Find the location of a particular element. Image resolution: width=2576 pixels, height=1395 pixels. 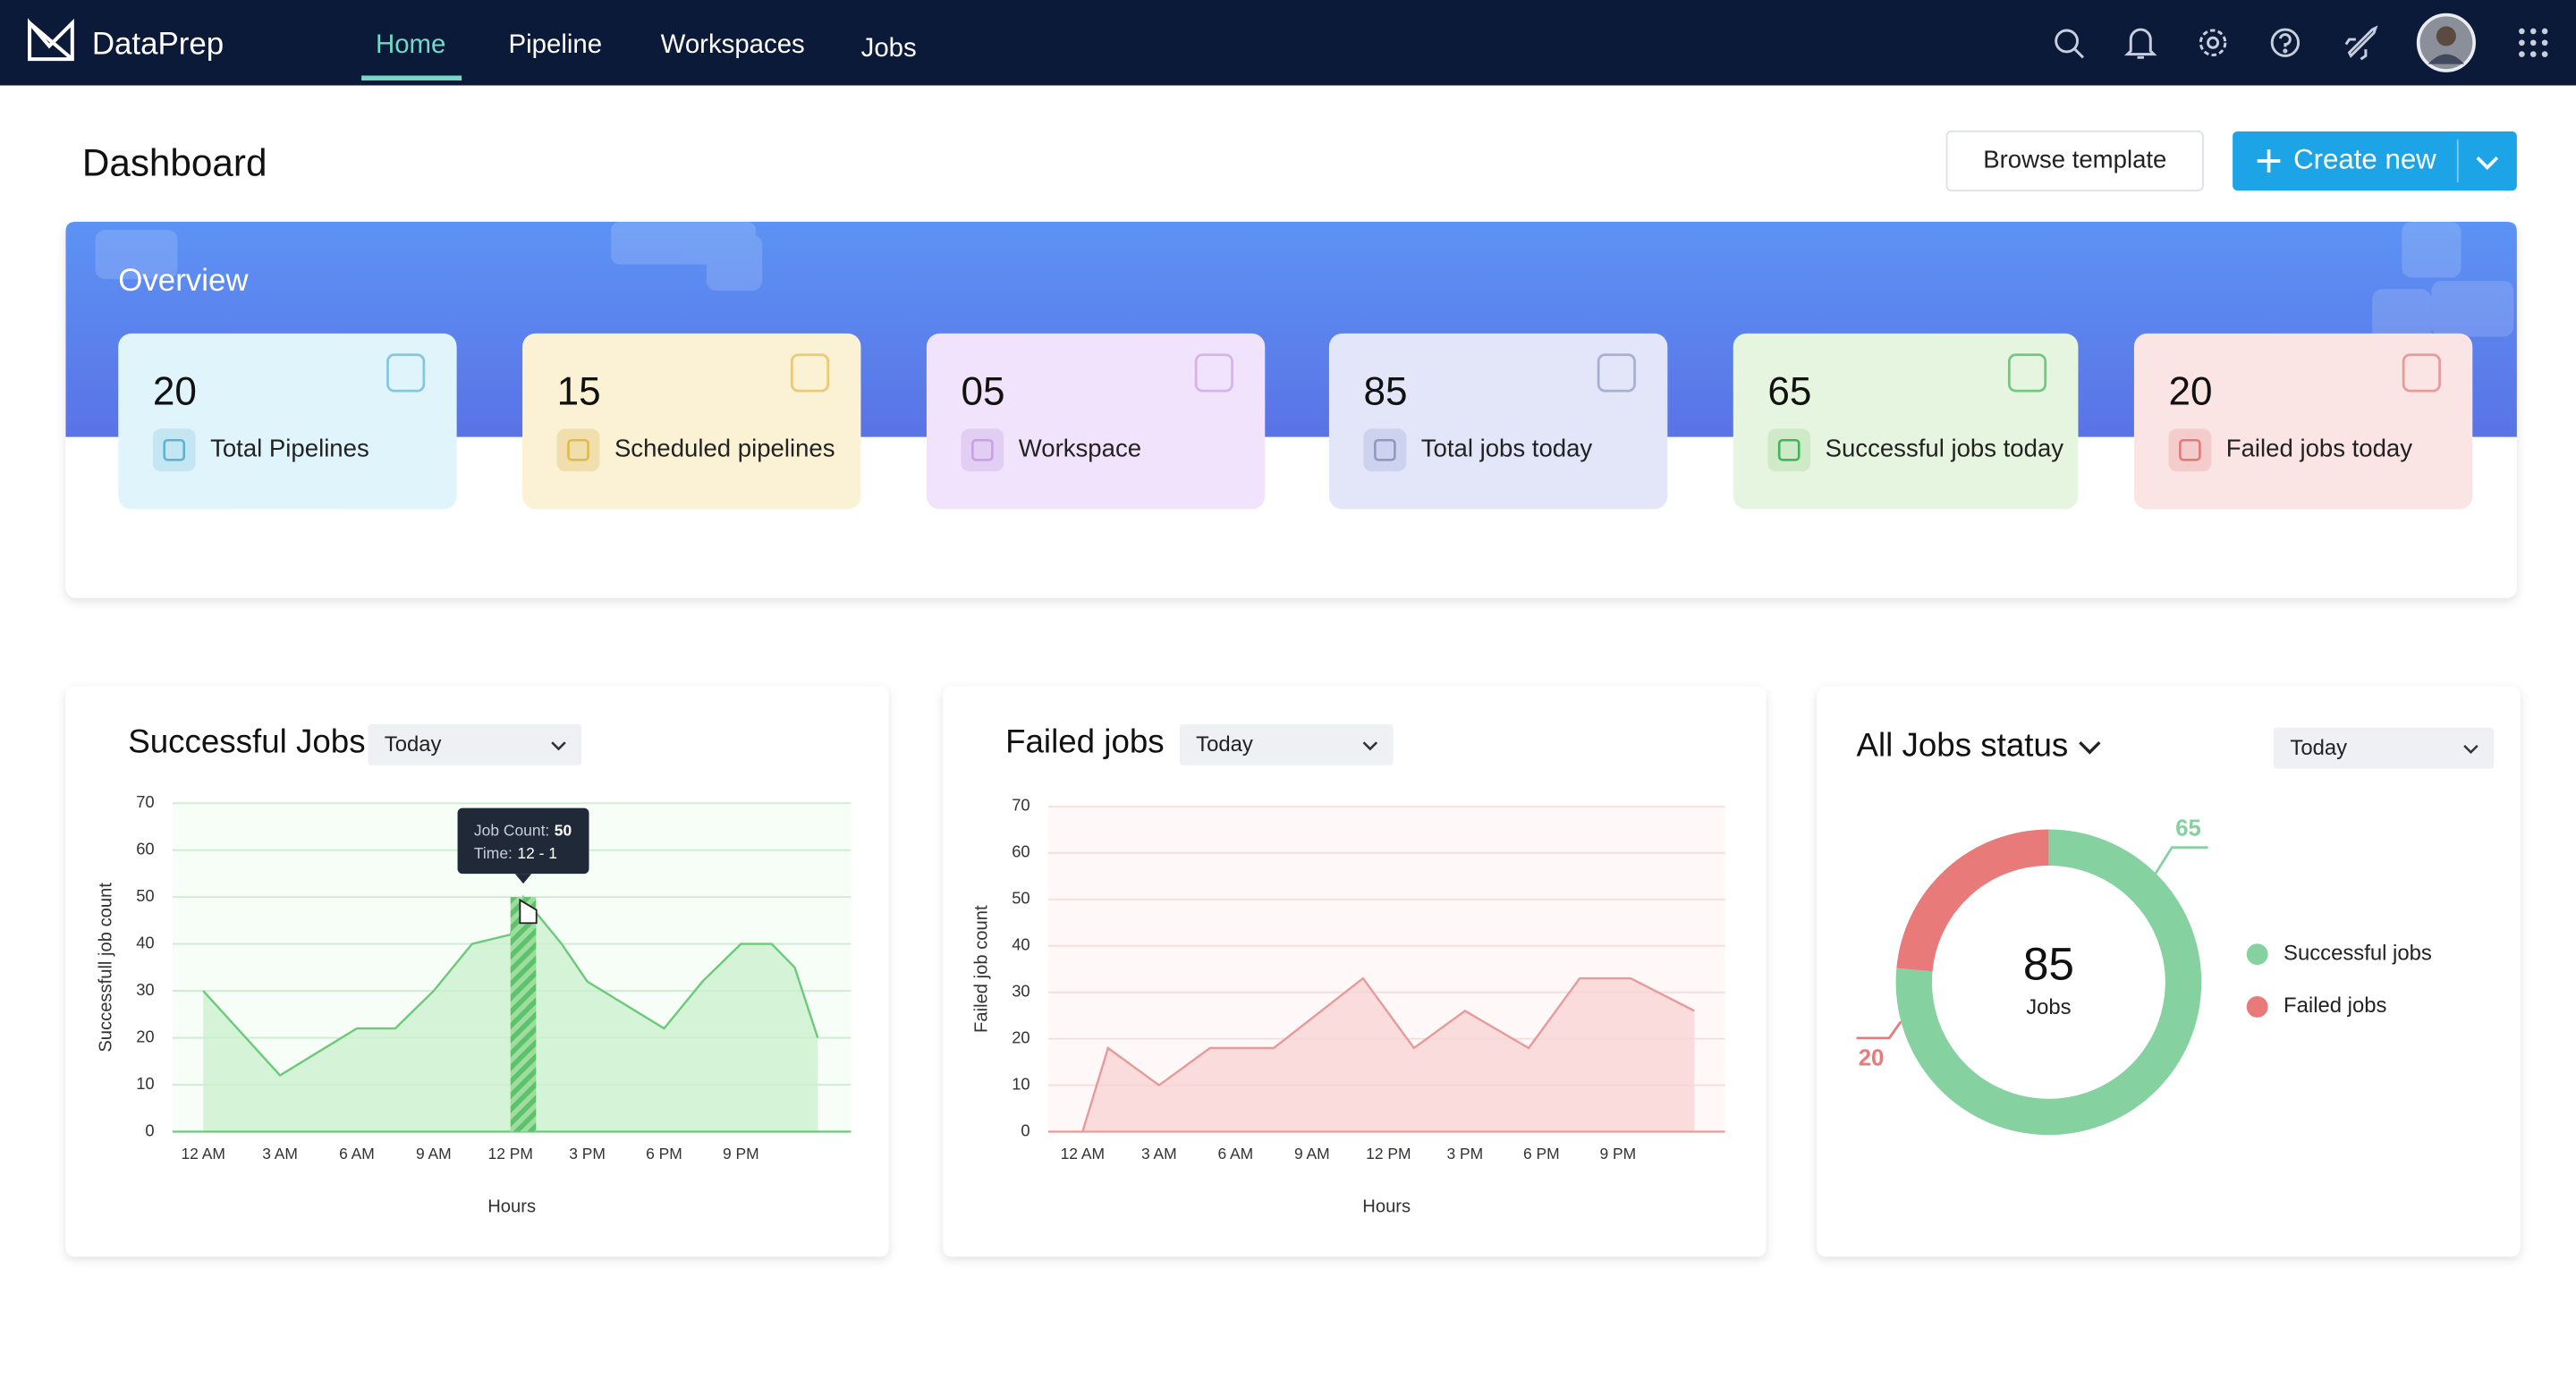

settings-icon is located at coordinates (2213, 43).